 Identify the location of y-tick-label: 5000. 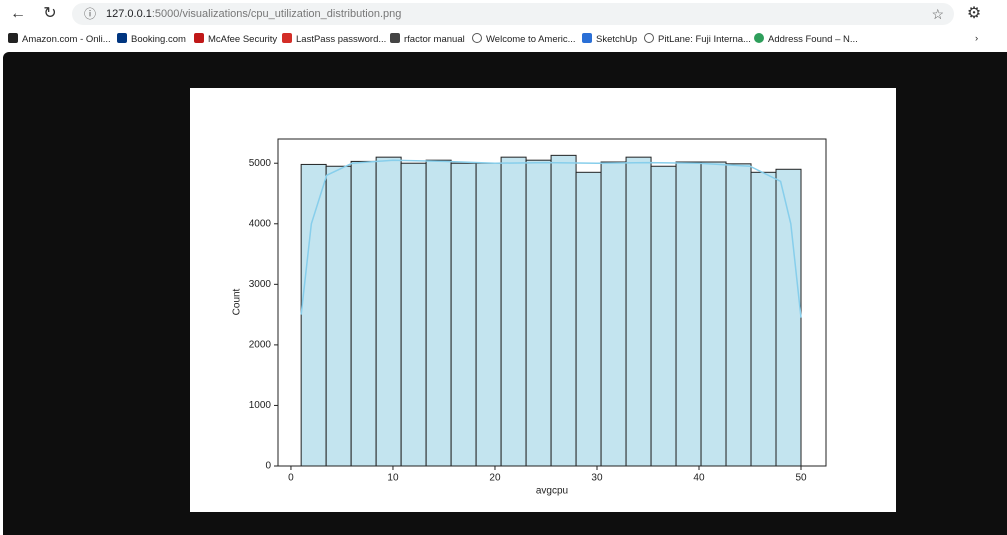
(260, 163).